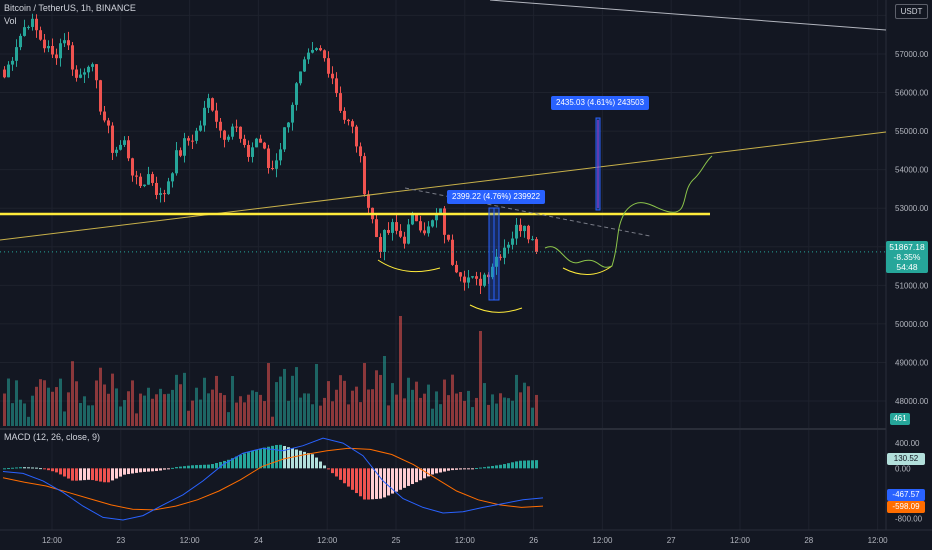  Describe the element at coordinates (912, 93) in the screenshot. I see `price-tick-label: 56000.00` at that location.